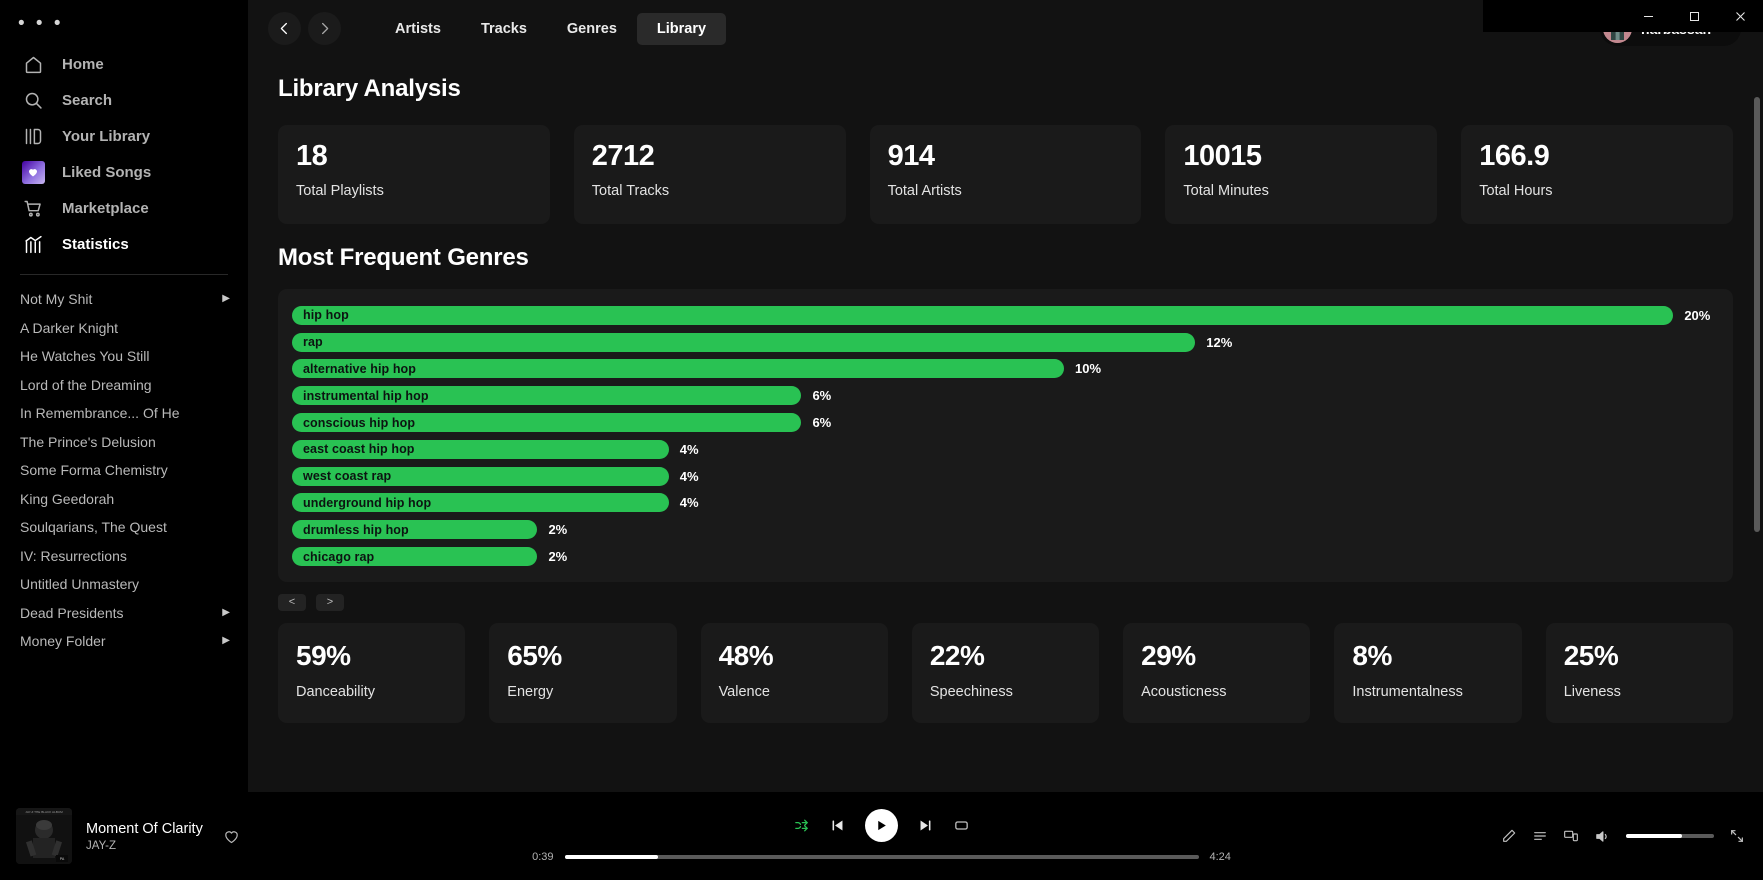 This screenshot has width=1763, height=880. I want to click on genre-bar-row: conscious hip hop 6%, so click(1005, 422).